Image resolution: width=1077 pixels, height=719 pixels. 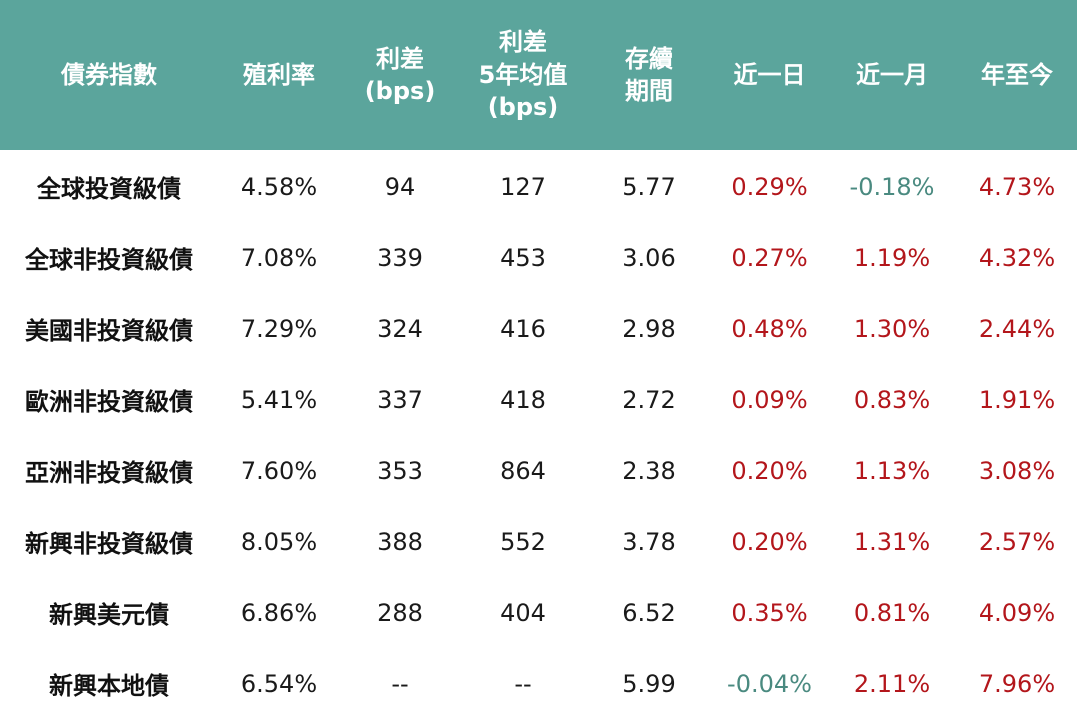 What do you see at coordinates (892, 683) in the screenshot?
I see `return-1m-cell: 2.11%` at bounding box center [892, 683].